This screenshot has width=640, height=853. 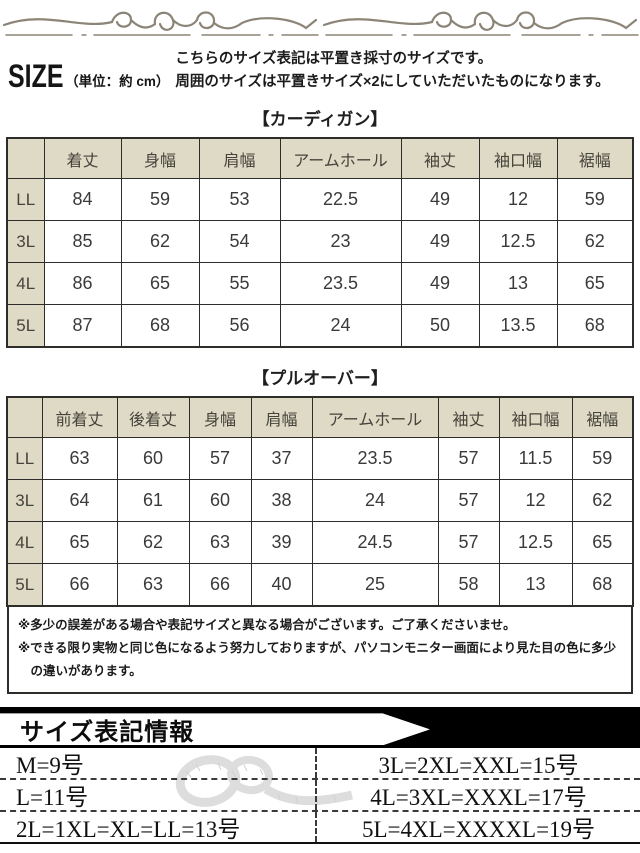 I want to click on measurement-cell: 58, so click(x=468, y=585).